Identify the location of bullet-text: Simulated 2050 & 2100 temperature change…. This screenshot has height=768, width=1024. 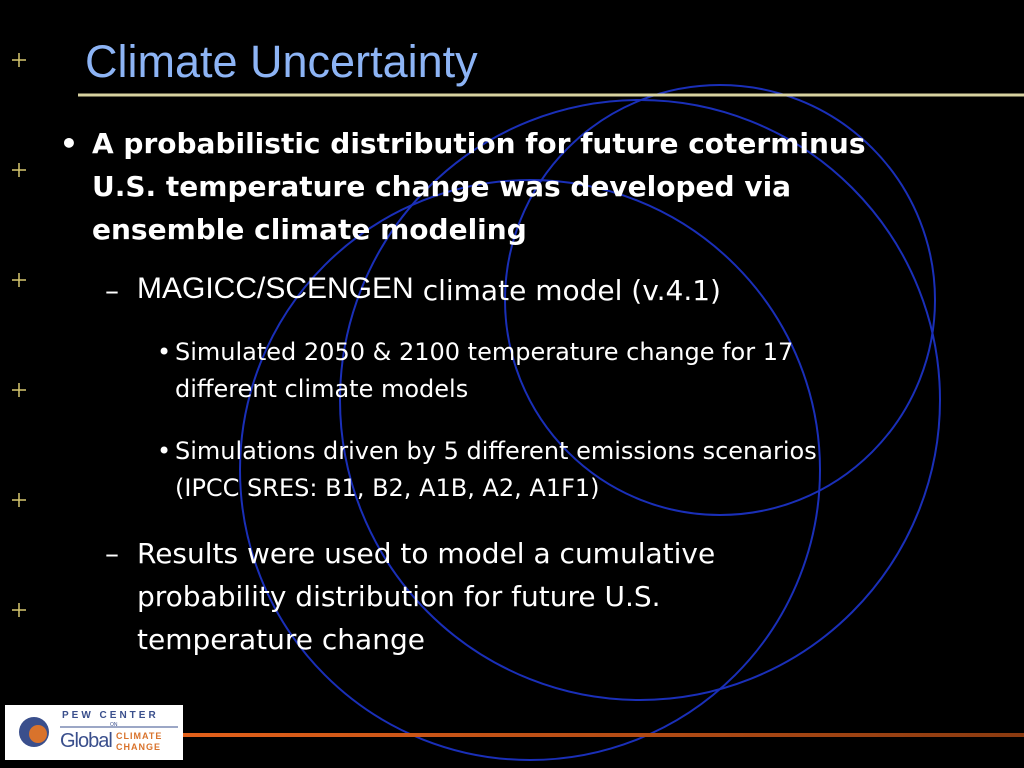
(484, 352).